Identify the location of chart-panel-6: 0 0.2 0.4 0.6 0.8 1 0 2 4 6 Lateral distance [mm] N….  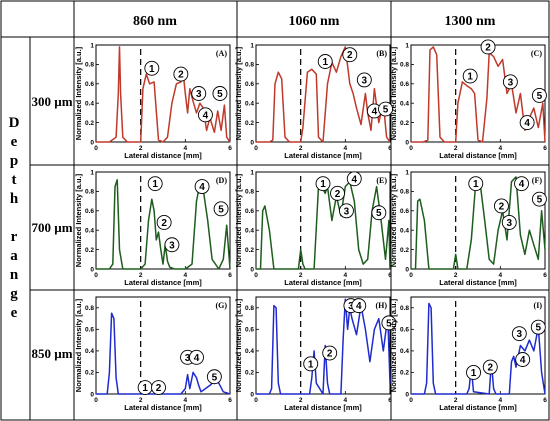
(468, 228).